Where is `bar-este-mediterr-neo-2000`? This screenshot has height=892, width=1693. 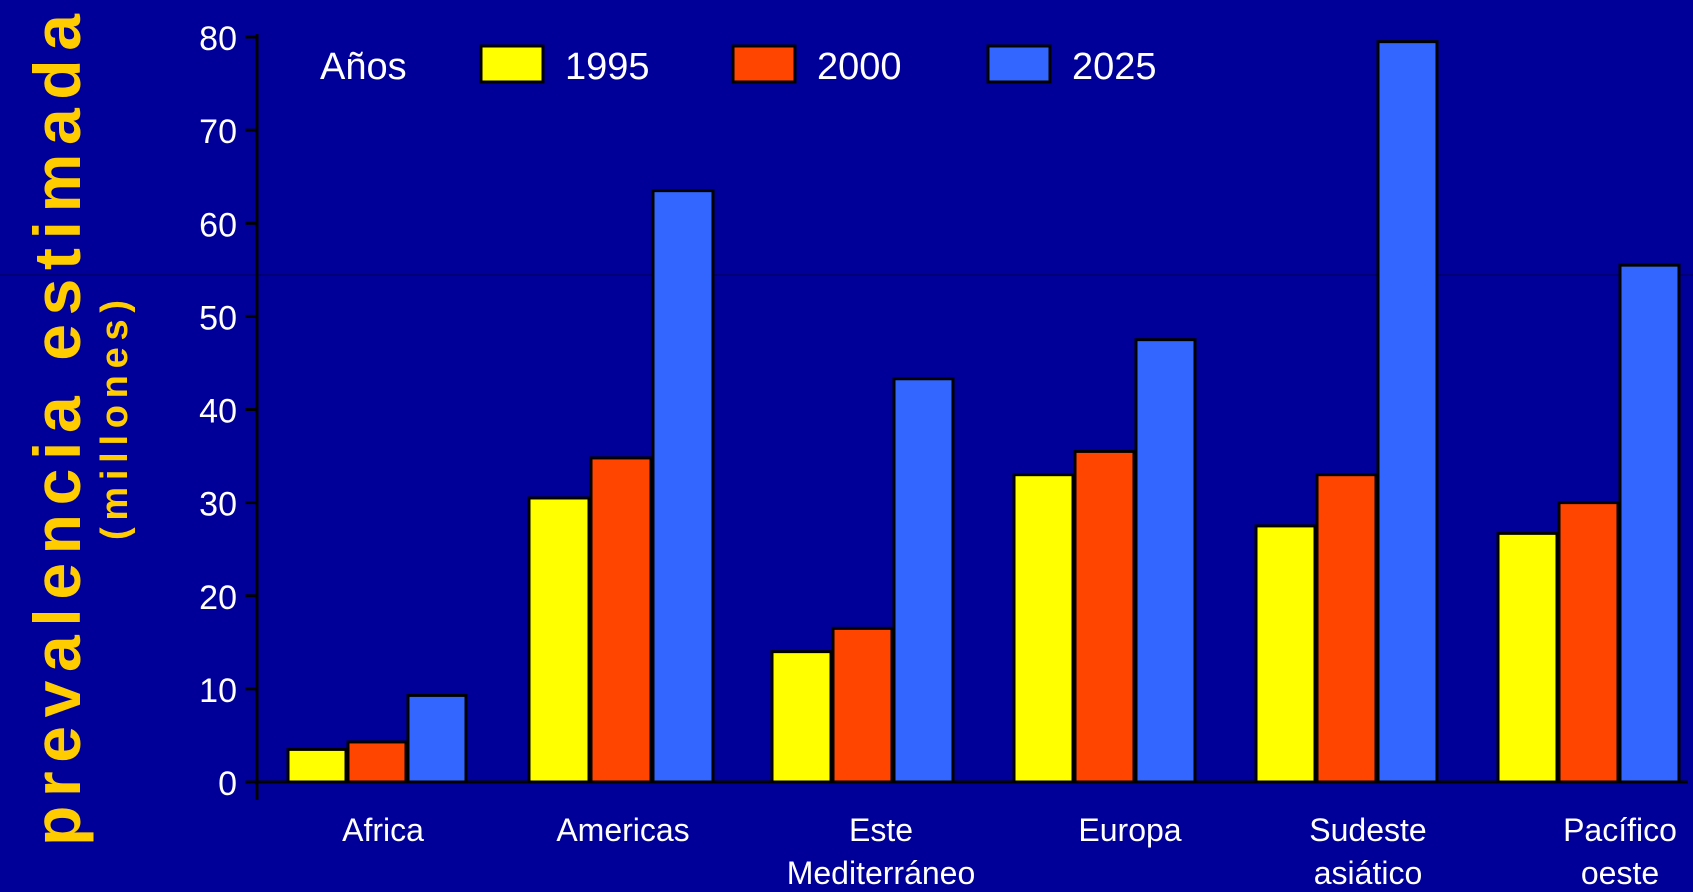 bar-este-mediterr-neo-2000 is located at coordinates (862, 705).